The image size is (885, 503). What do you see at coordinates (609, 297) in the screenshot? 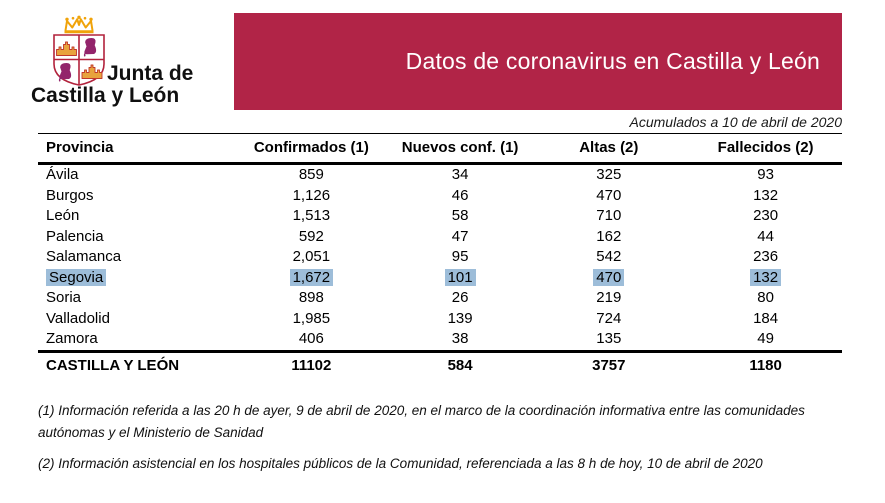
I see `cell-altas: 219` at bounding box center [609, 297].